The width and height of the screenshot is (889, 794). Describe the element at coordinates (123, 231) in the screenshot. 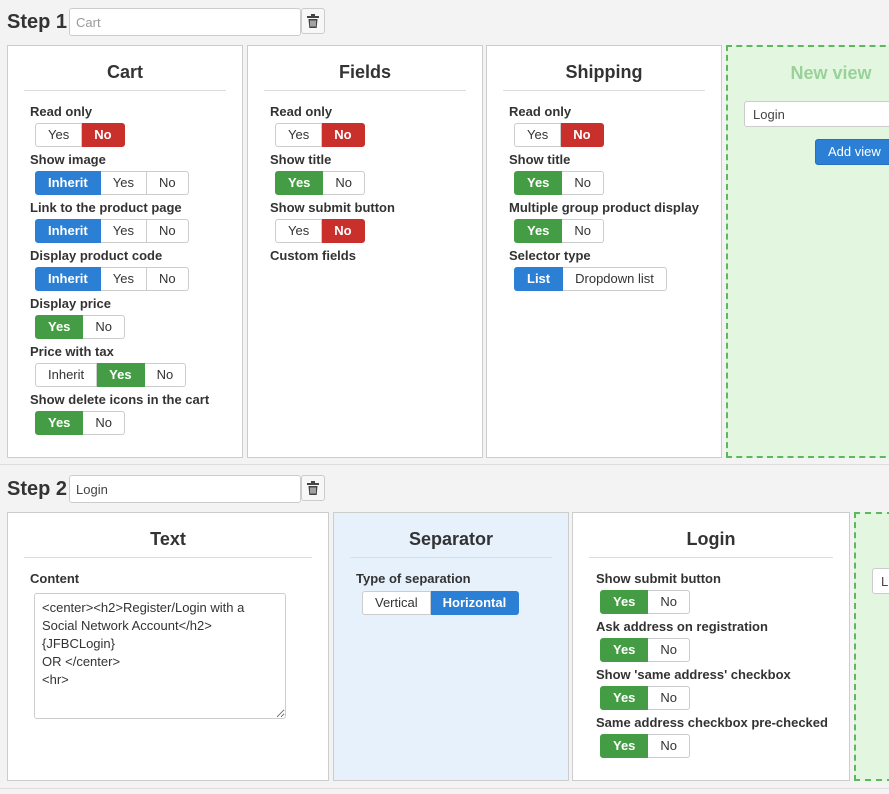

I see `link-to-the-product-page-option-yes: Yes` at that location.